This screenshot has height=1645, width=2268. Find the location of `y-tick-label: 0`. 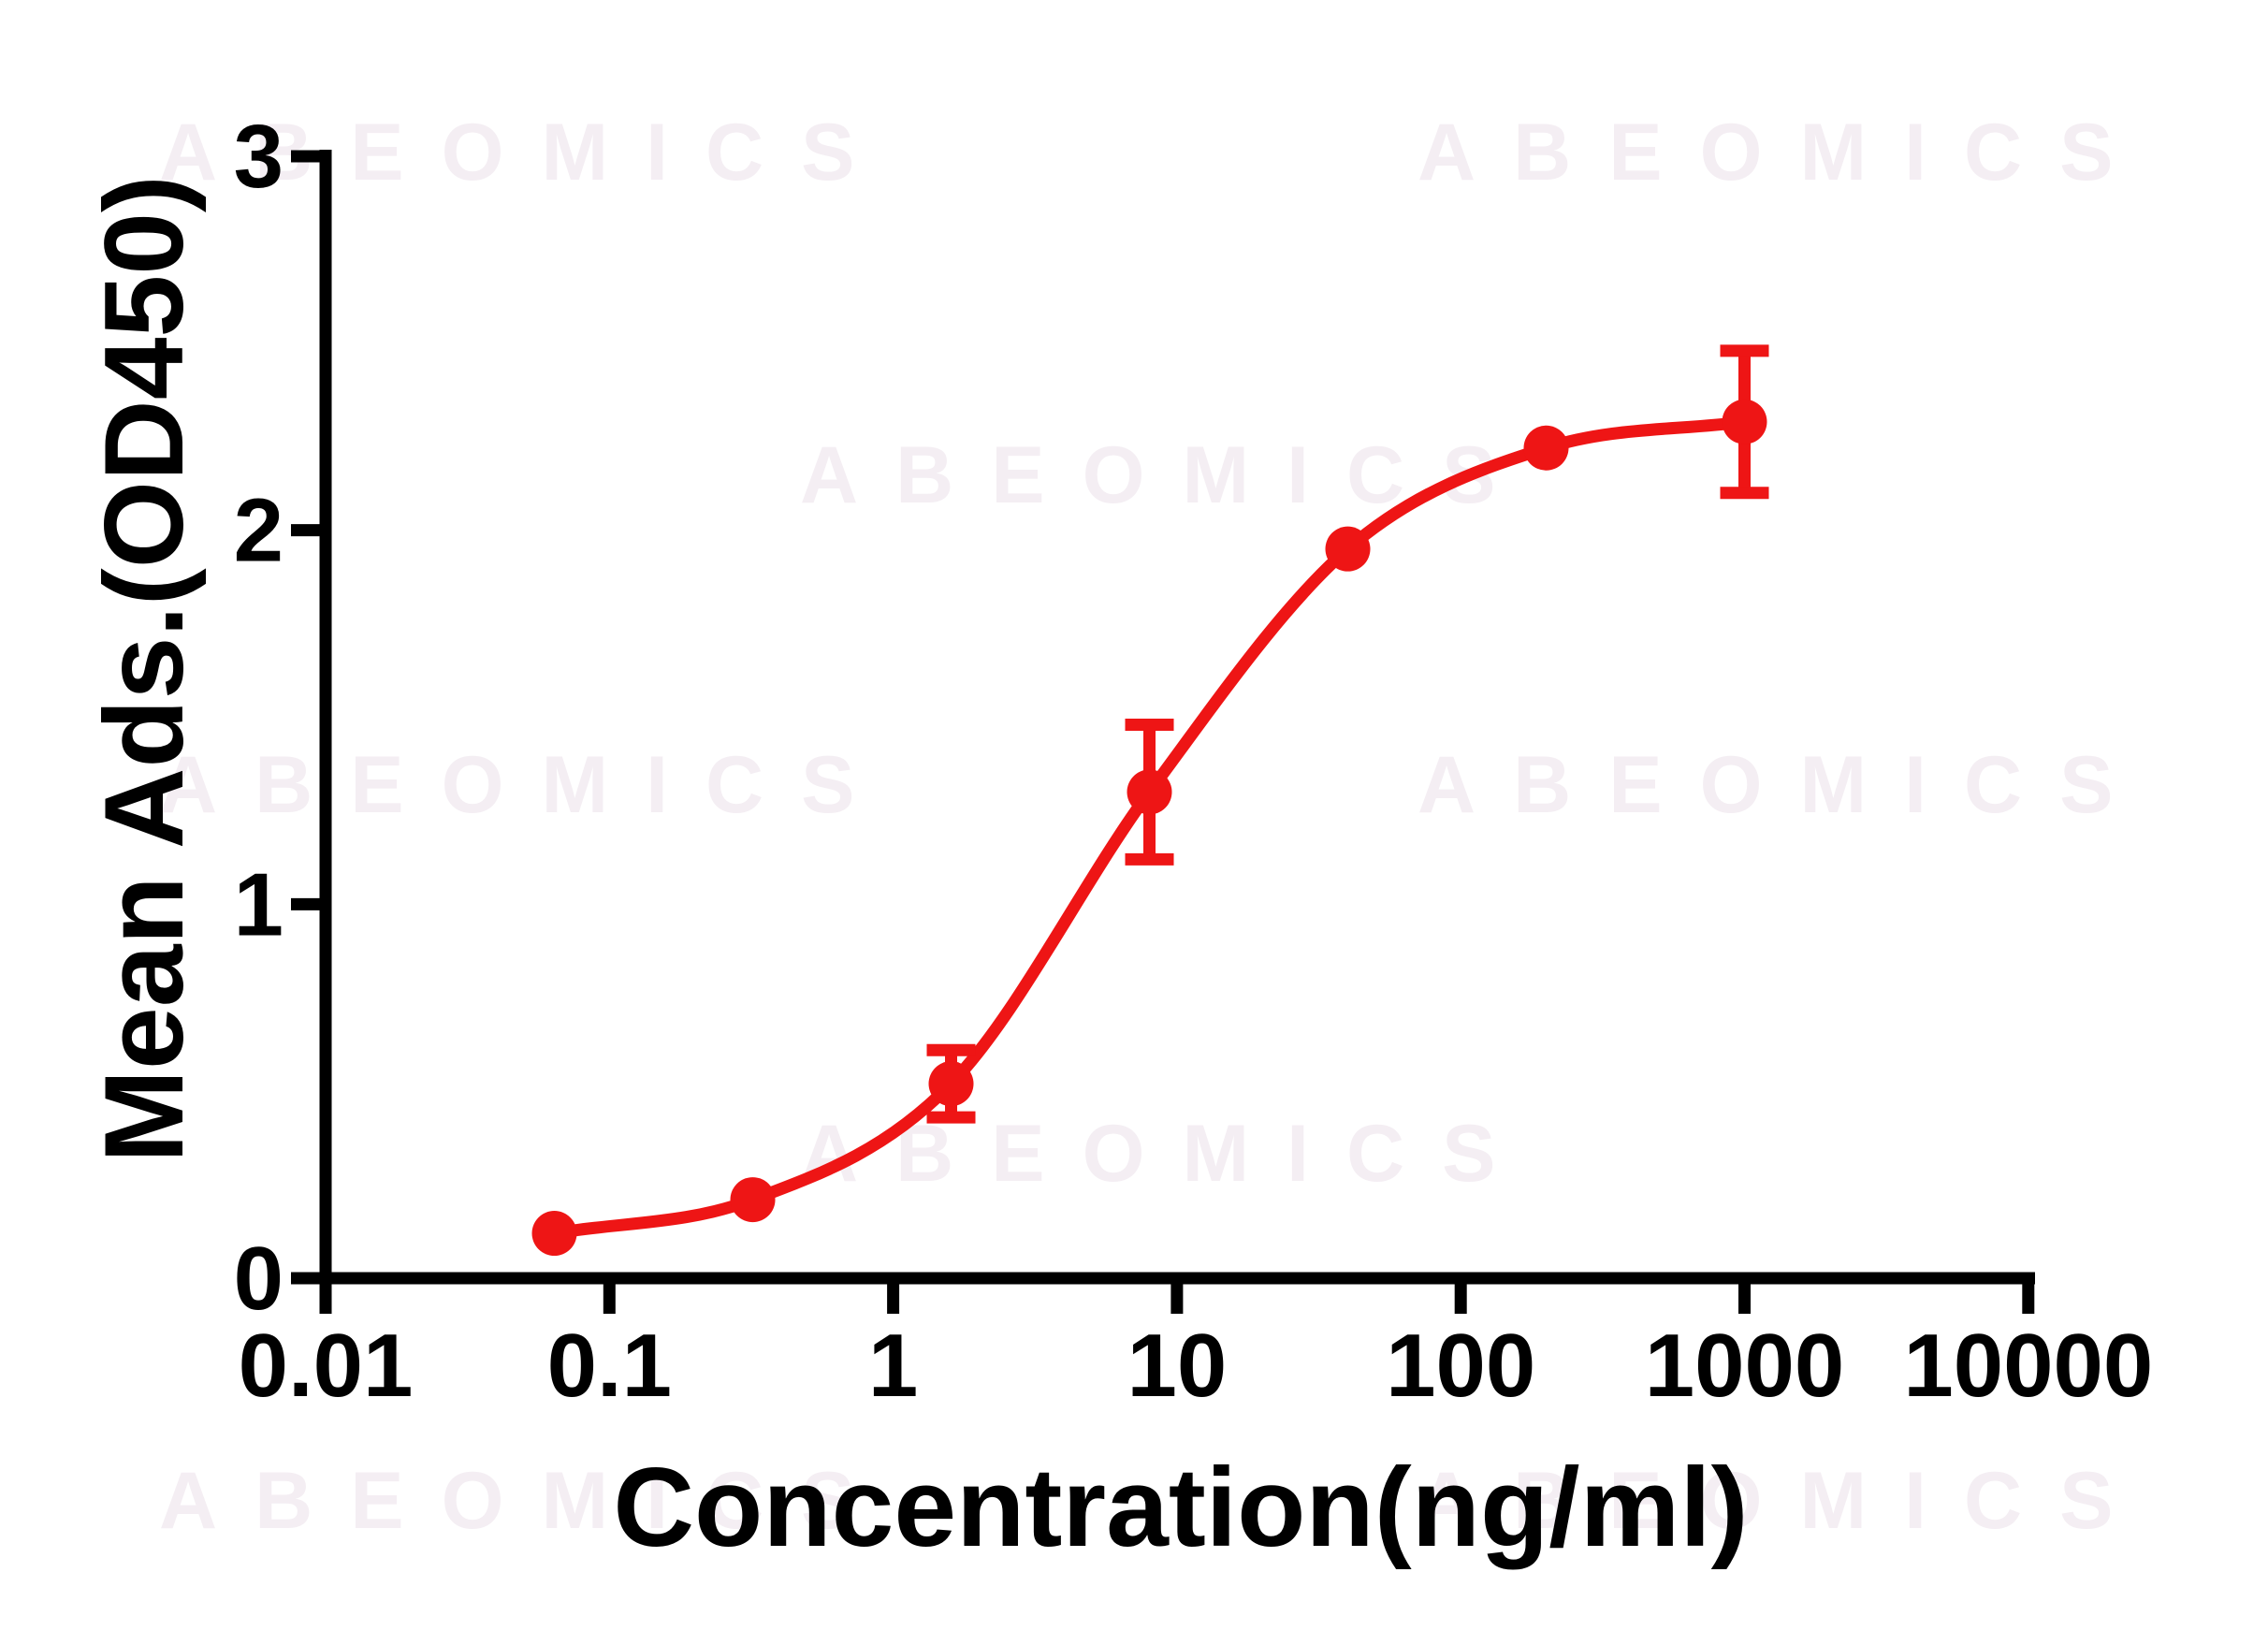

y-tick-label: 0 is located at coordinates (259, 1279).